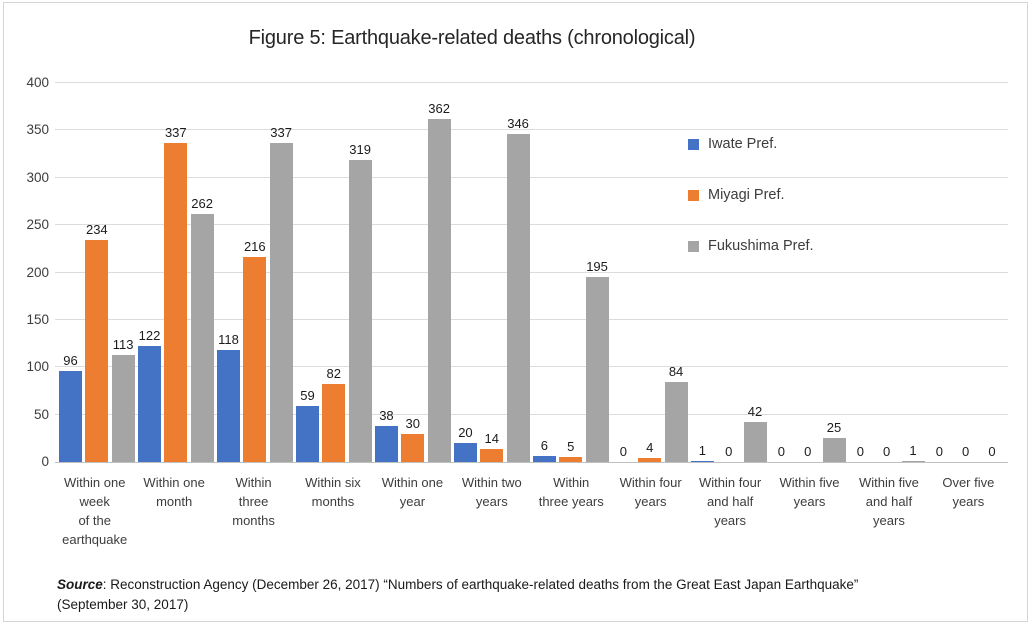  I want to click on data-label: 234, so click(96, 230).